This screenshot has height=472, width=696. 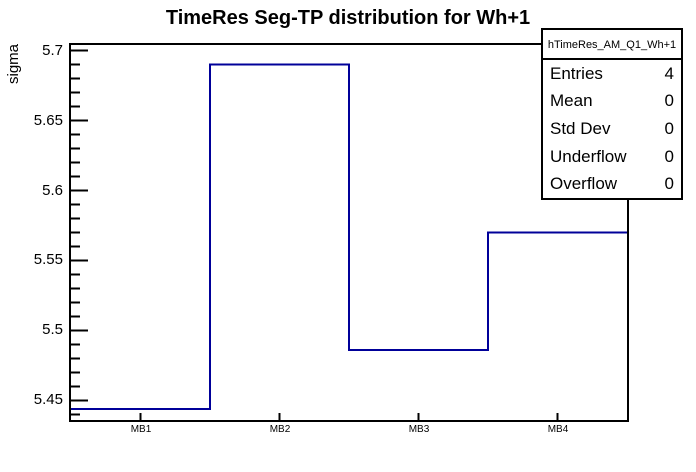 I want to click on stats-row-label: Mean, so click(x=571, y=101).